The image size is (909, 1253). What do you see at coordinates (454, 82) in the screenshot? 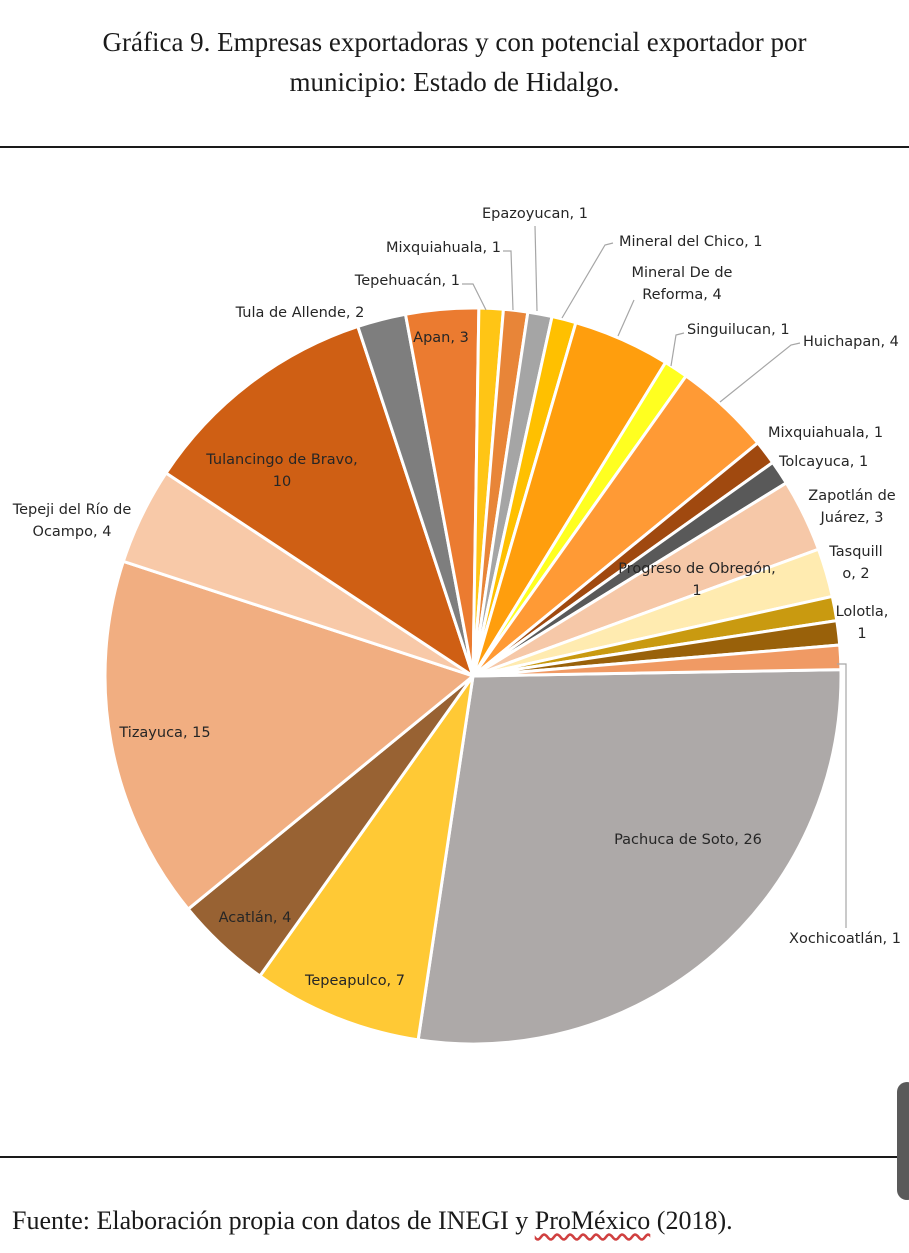
I see `chart-title-line-2: municipio: Estado de Hidalgo.` at bounding box center [454, 82].